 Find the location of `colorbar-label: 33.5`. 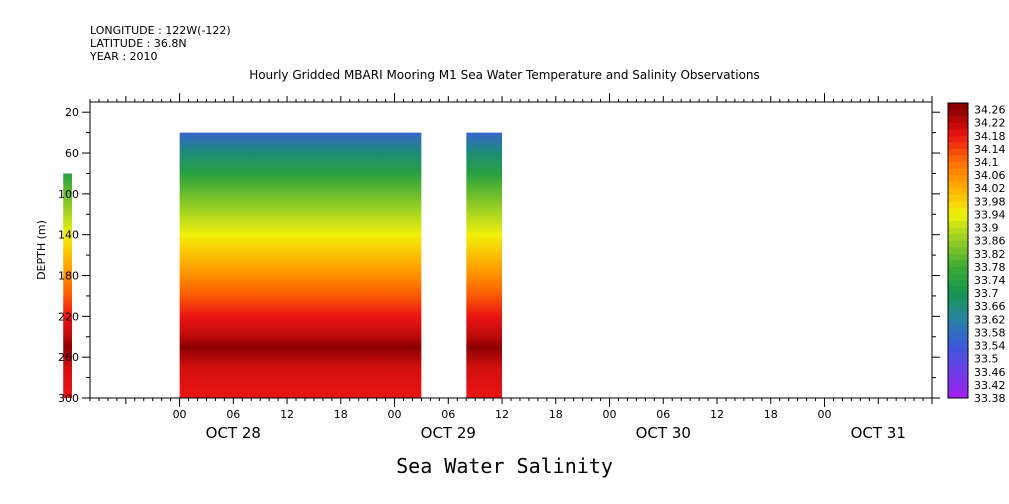

colorbar-label: 33.5 is located at coordinates (986, 359).